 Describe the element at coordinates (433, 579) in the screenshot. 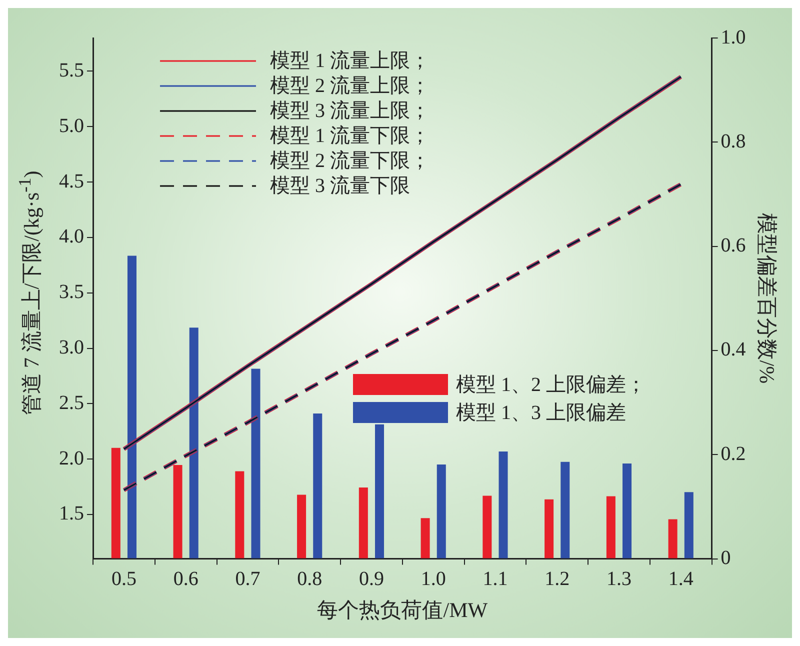

I see `x-tick-label: 1.0` at that location.